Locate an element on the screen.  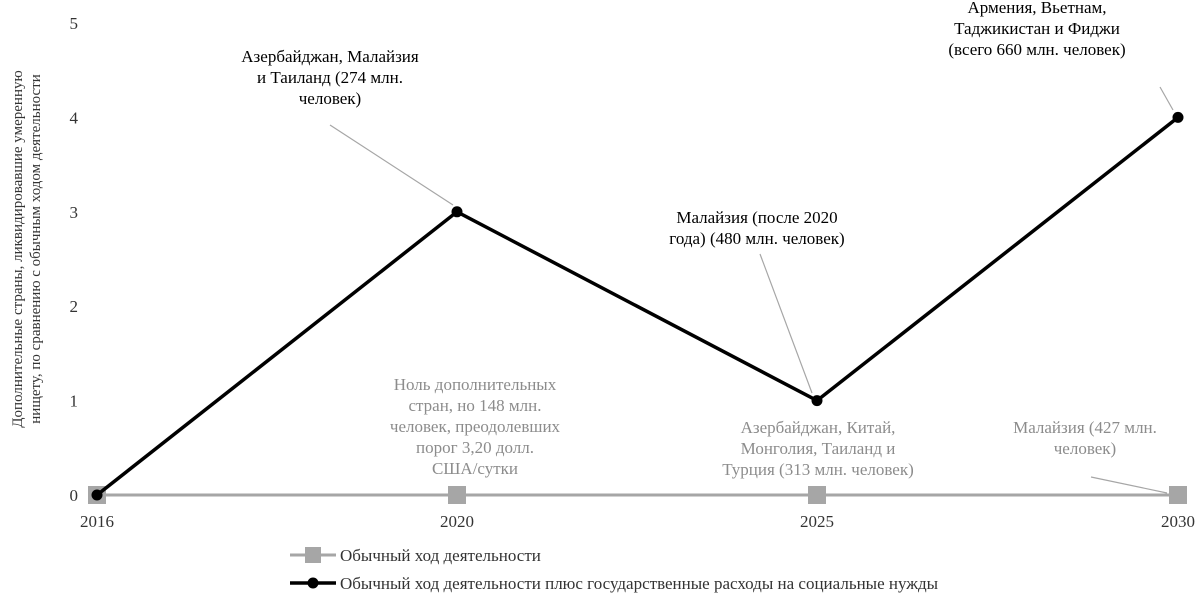
y-tick-label: 2 is located at coordinates (74, 306).